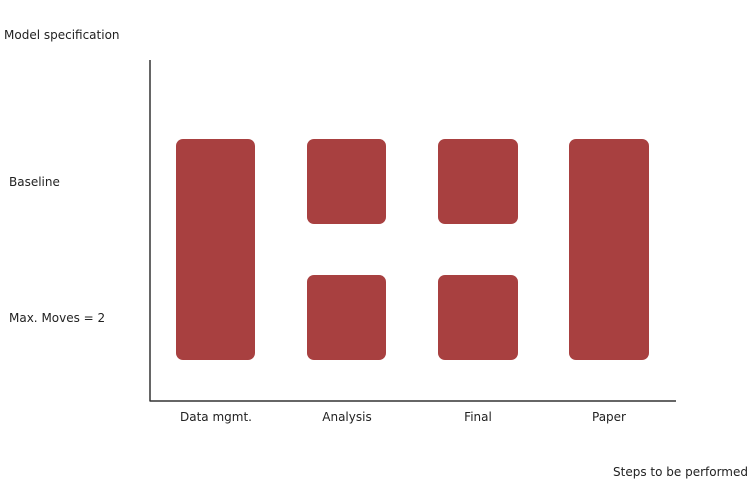 The image size is (750, 500). Describe the element at coordinates (215, 249) in the screenshot. I see `box-data-mgmt-merged` at that location.